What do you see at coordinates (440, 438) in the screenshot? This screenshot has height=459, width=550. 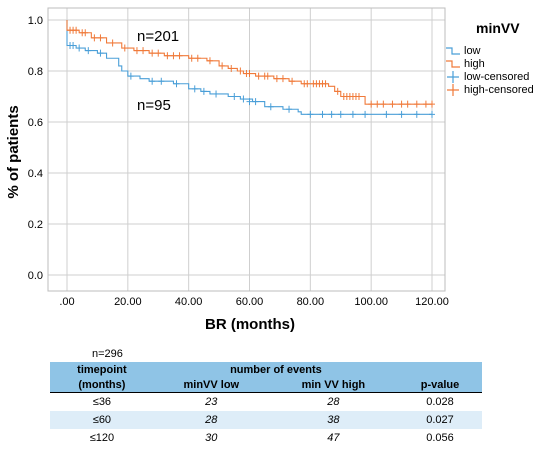 I see `row-p-value: 0.056` at bounding box center [440, 438].